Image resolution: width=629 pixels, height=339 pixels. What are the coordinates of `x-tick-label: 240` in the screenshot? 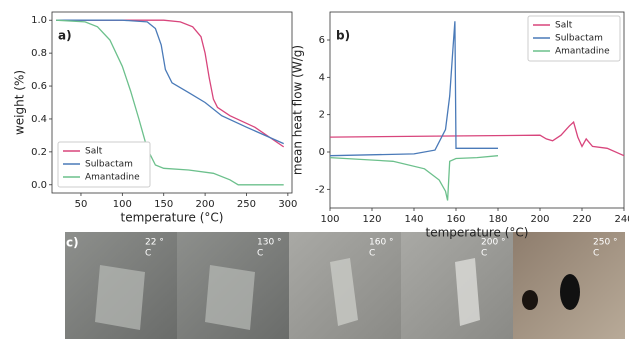 It's located at (621, 219).